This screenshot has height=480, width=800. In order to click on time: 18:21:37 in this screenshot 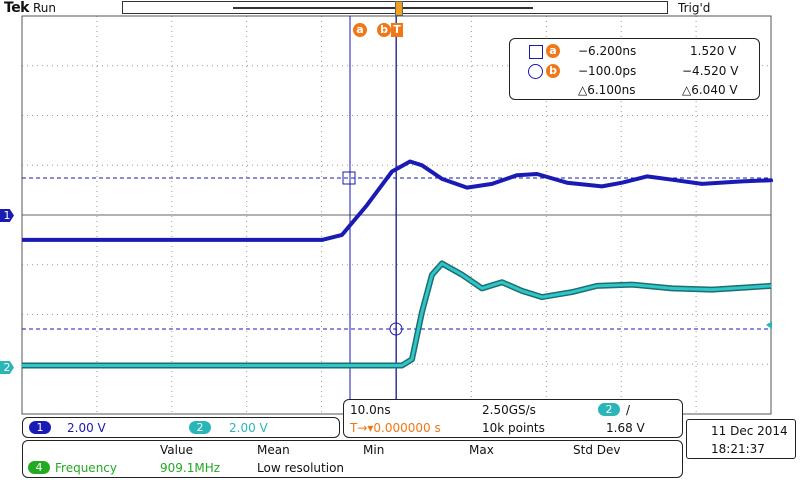, I will do `click(738, 449)`.